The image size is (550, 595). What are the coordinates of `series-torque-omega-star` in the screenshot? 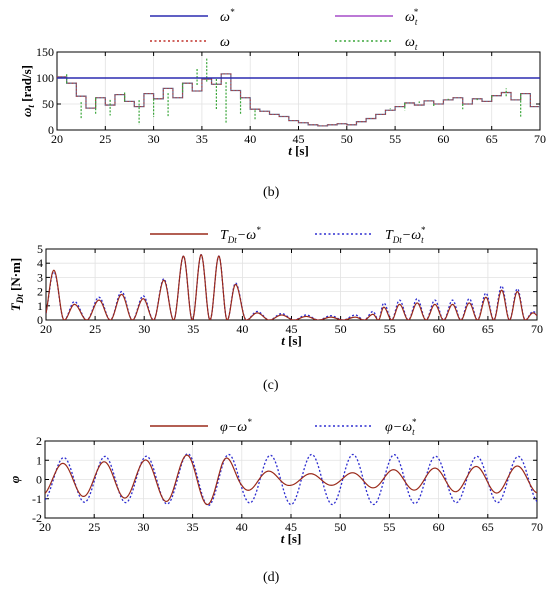 It's located at (291, 286).